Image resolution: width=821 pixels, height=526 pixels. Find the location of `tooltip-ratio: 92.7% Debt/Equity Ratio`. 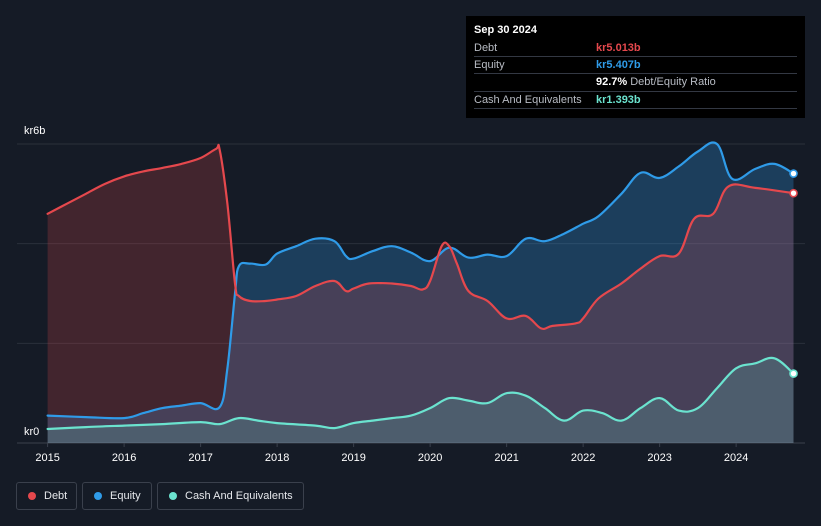

tooltip-ratio: 92.7% Debt/Equity Ratio is located at coordinates (656, 82).